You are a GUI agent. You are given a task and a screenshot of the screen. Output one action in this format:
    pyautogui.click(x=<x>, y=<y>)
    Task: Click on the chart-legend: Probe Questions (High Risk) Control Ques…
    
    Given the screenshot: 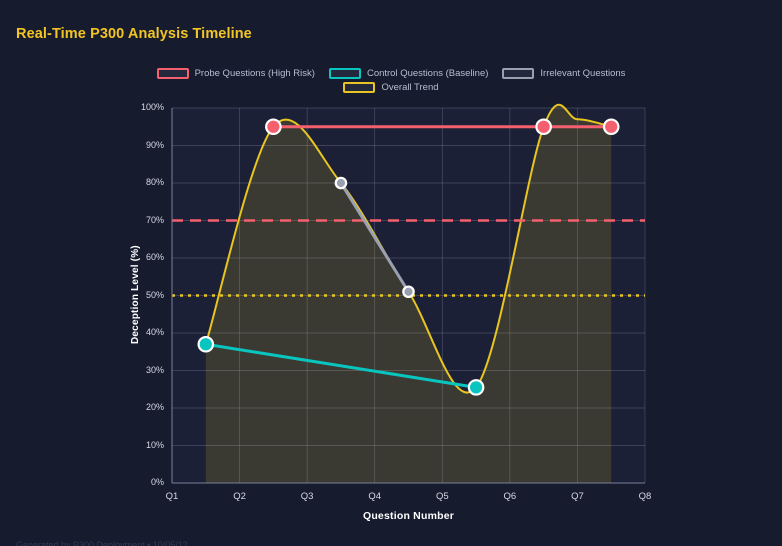 What is the action you would take?
    pyautogui.click(x=391, y=80)
    